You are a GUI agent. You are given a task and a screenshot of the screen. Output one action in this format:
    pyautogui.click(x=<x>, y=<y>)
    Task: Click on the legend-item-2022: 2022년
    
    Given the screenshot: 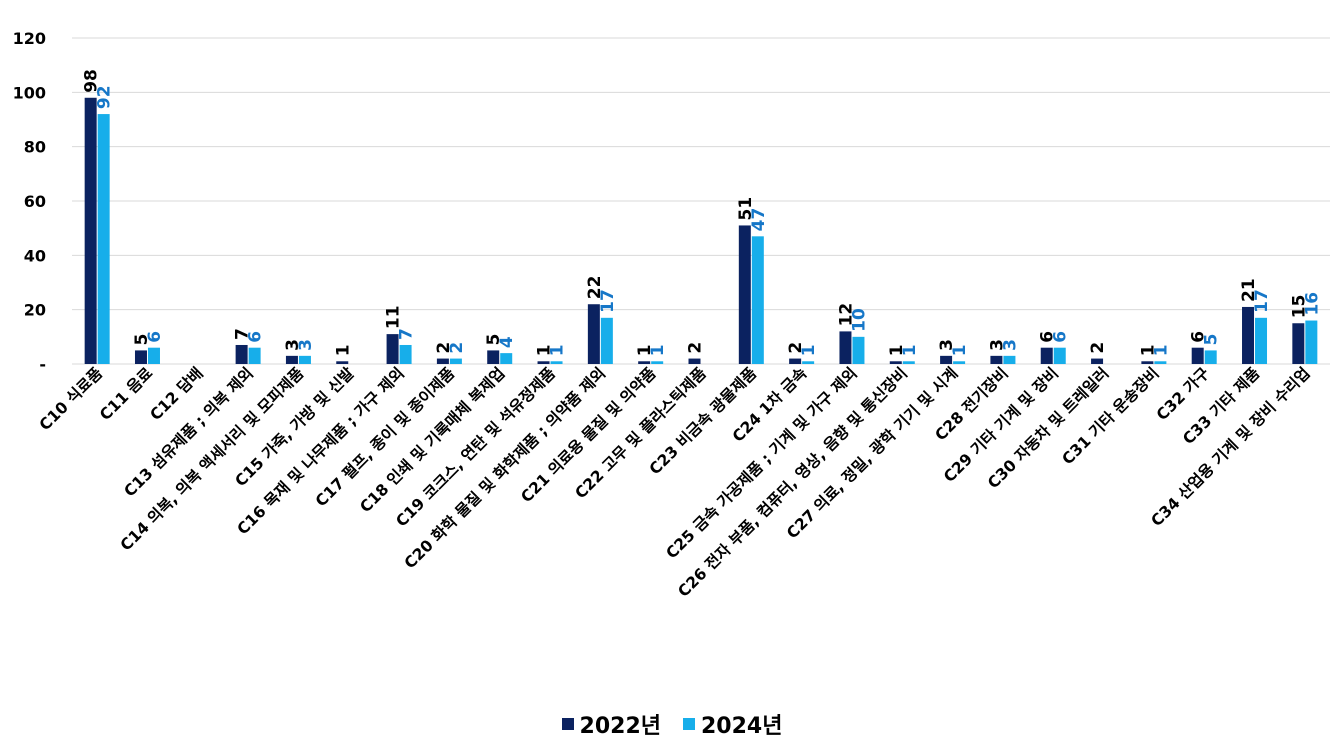 What is the action you would take?
    pyautogui.click(x=611, y=724)
    